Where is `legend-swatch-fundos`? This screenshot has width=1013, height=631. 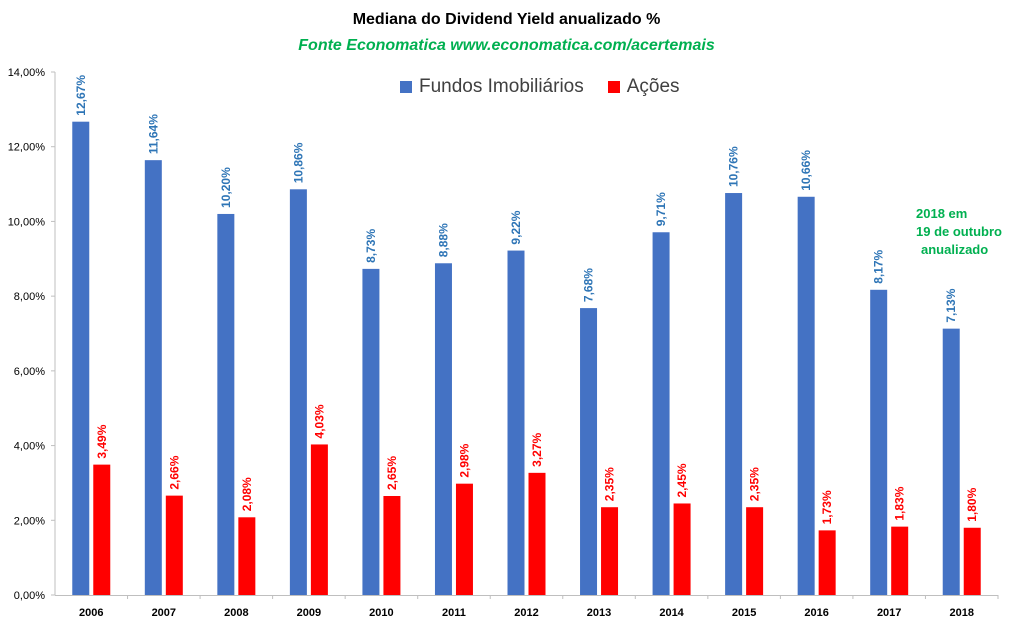 legend-swatch-fundos is located at coordinates (406, 87).